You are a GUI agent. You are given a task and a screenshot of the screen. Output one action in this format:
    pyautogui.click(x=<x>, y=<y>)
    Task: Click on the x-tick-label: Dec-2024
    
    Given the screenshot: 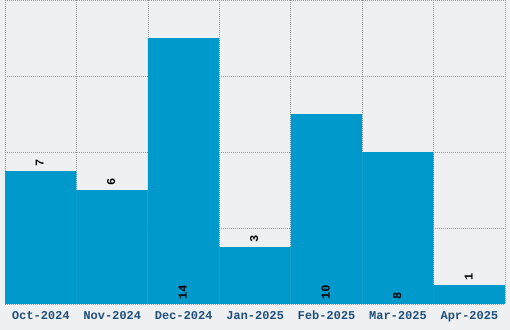 What is the action you would take?
    pyautogui.click(x=183, y=316)
    